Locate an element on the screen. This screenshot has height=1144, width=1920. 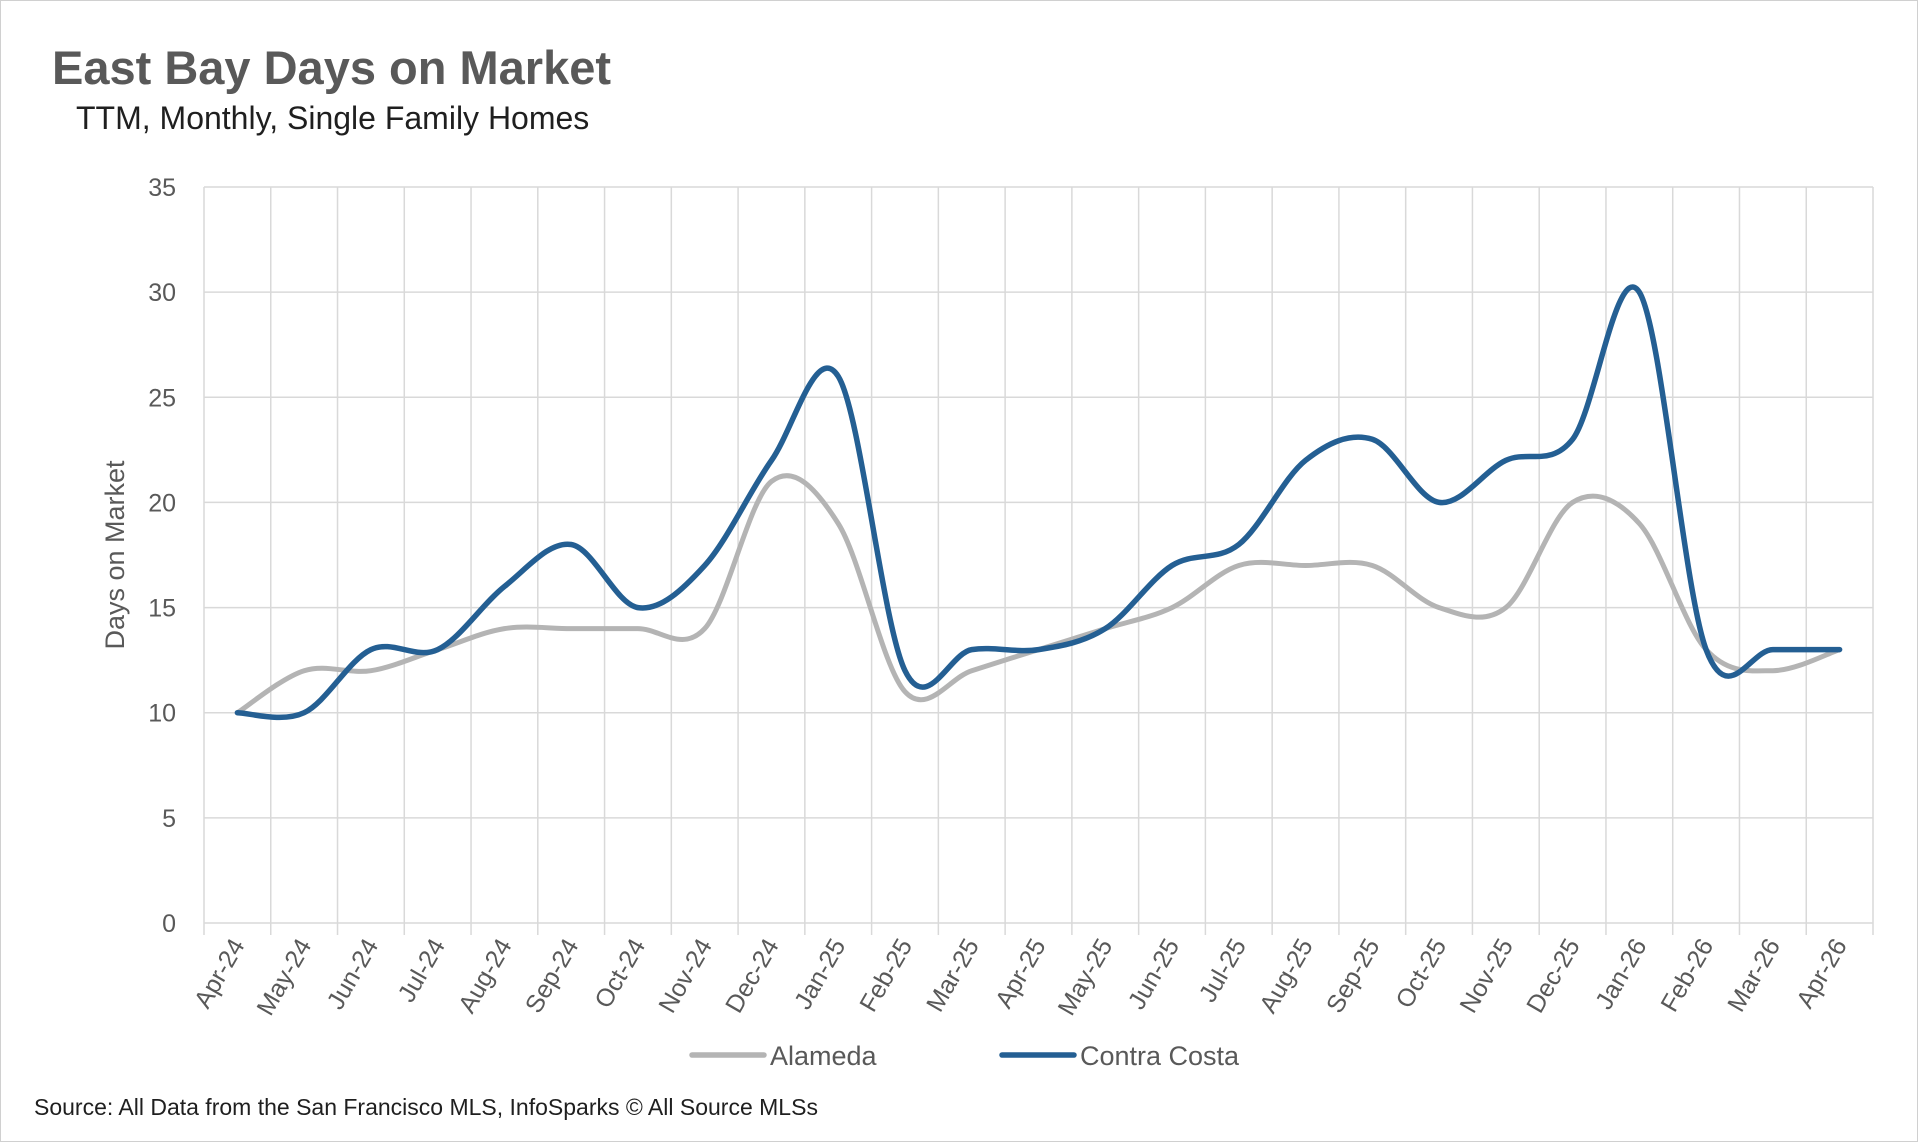
x-tick-label: Oct-25 is located at coordinates (1421, 973).